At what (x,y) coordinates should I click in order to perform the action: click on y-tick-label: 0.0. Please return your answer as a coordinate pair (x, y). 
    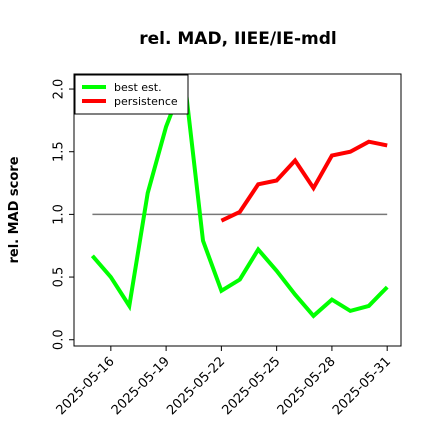
    Looking at the image, I should click on (59, 339).